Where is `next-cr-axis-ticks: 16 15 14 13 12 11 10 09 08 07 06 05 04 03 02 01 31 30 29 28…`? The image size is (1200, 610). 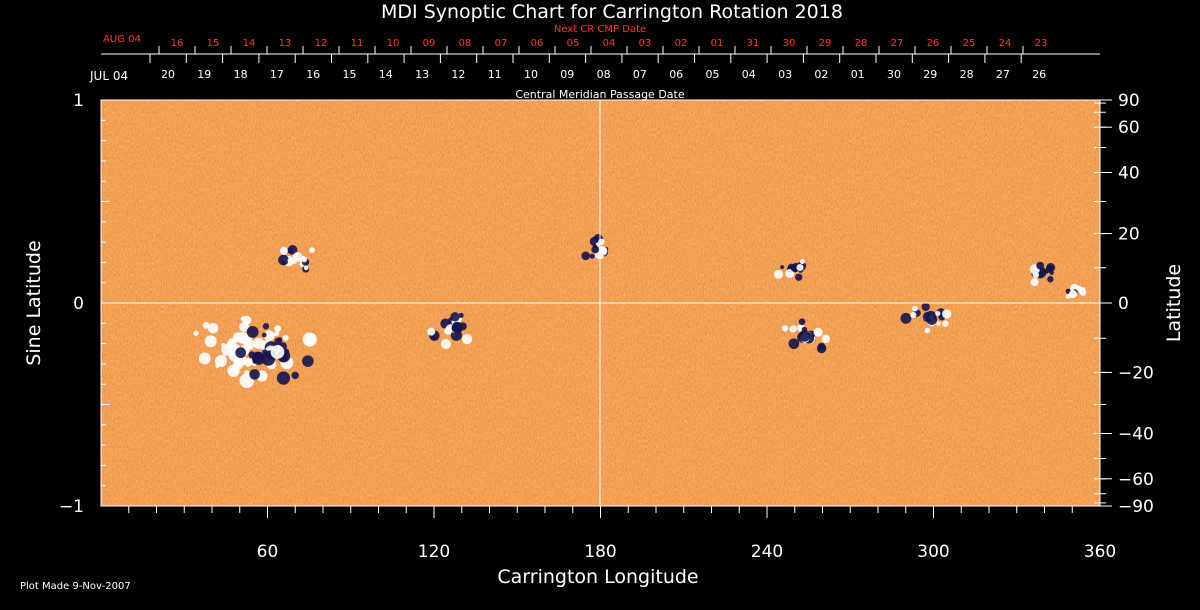 next-cr-axis-ticks: 16 15 14 13 12 11 10 09 08 07 06 05 04 03 02 01 31 30 29 28… is located at coordinates (603, 46).